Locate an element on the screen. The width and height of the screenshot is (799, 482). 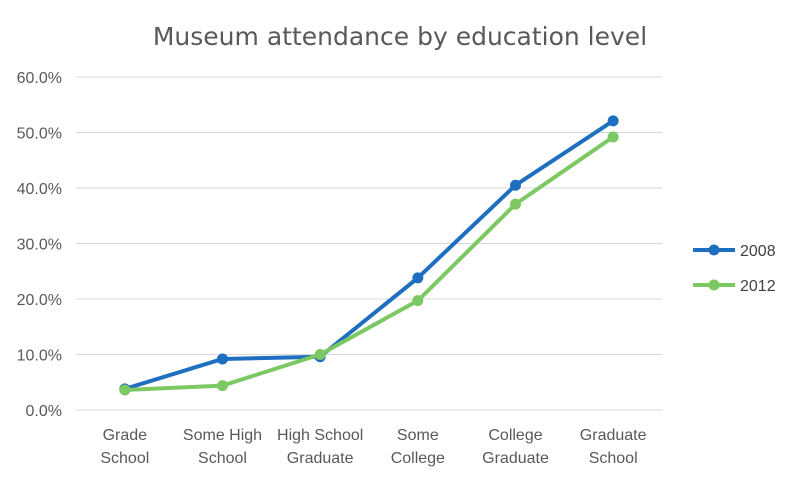
y-tick-label: 60.0% is located at coordinates (39, 78).